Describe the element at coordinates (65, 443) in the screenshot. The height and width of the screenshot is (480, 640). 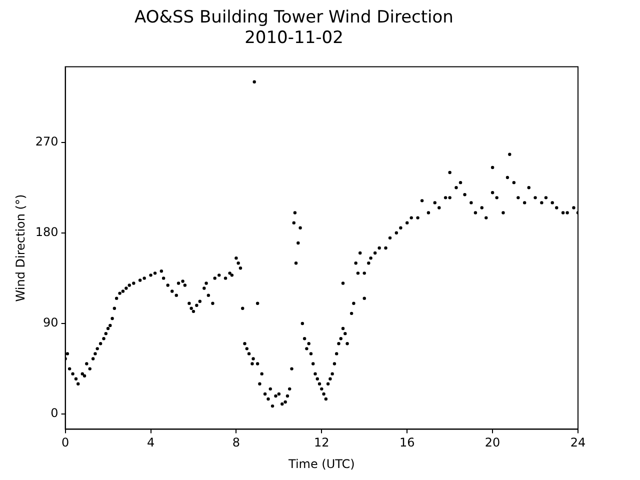
I see `x-tick-label: 0` at that location.